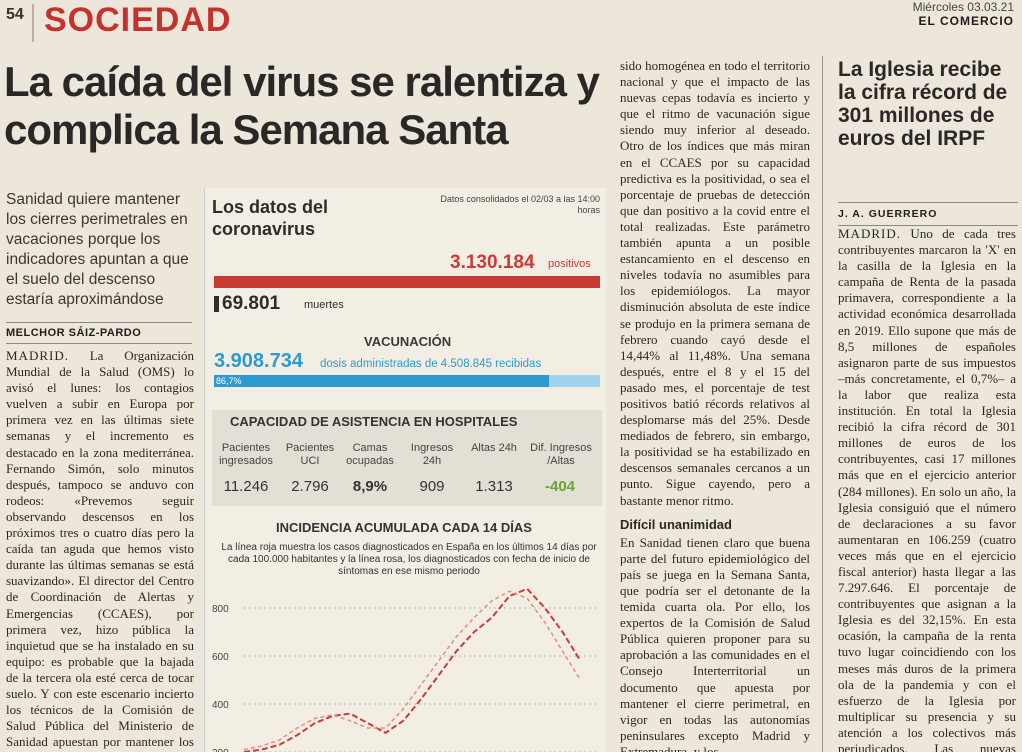  What do you see at coordinates (15, 14) in the screenshot?
I see `page-number: 54` at bounding box center [15, 14].